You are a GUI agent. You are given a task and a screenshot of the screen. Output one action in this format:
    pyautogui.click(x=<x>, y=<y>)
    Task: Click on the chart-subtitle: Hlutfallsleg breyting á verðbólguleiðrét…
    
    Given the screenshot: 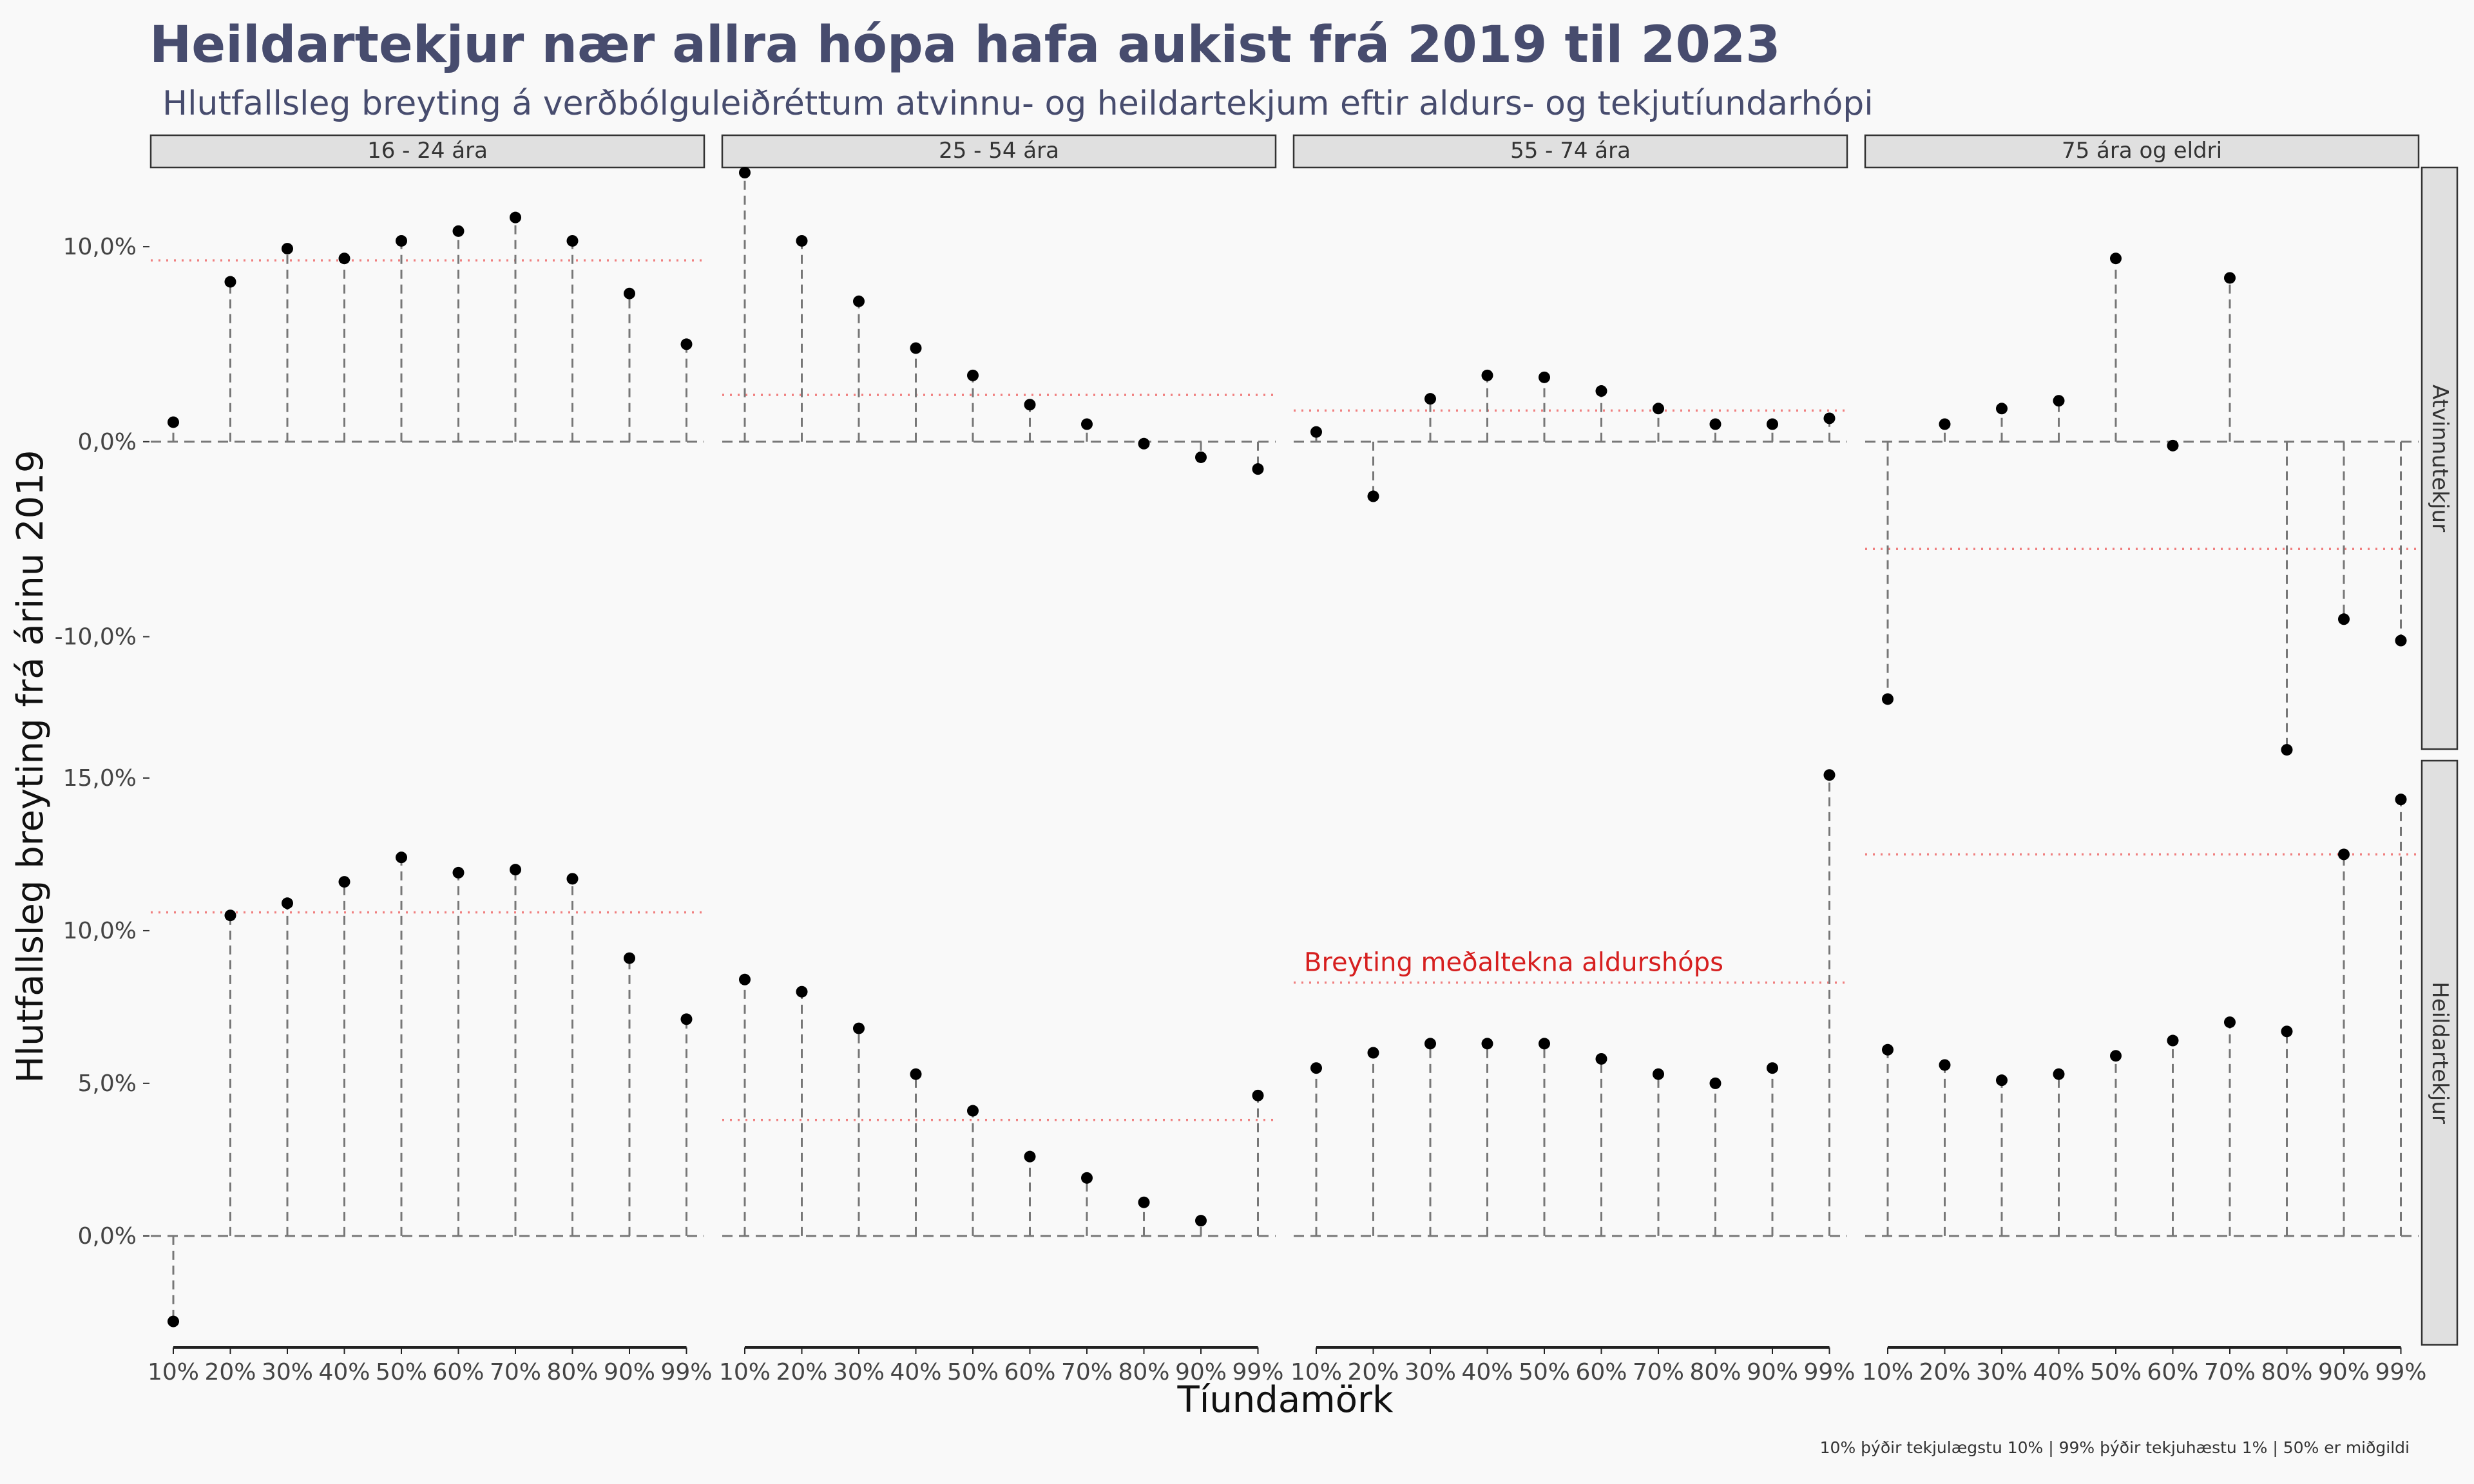 What is the action you would take?
    pyautogui.click(x=1018, y=103)
    